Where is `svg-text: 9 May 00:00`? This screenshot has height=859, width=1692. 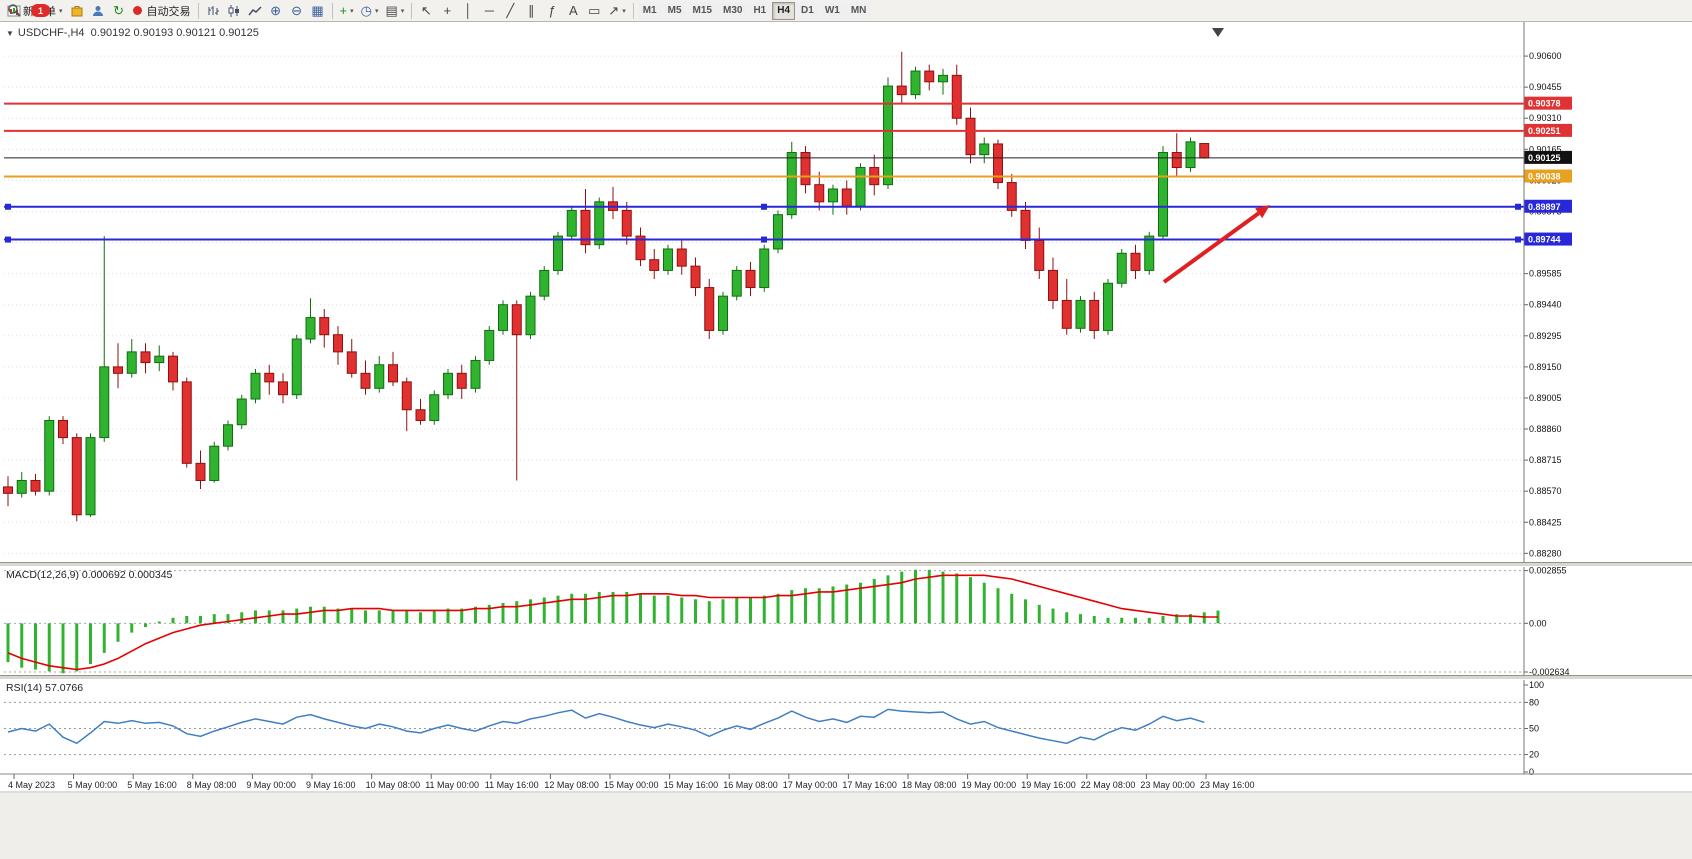
svg-text: 9 May 00:00 is located at coordinates (271, 785).